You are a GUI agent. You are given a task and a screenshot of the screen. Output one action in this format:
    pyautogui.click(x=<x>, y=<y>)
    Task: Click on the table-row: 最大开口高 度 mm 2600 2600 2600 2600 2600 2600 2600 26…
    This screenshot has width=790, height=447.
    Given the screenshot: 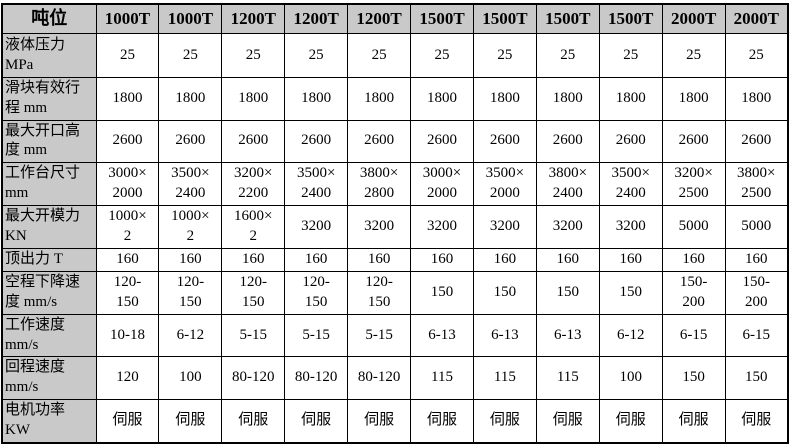 What is the action you would take?
    pyautogui.click(x=395, y=141)
    